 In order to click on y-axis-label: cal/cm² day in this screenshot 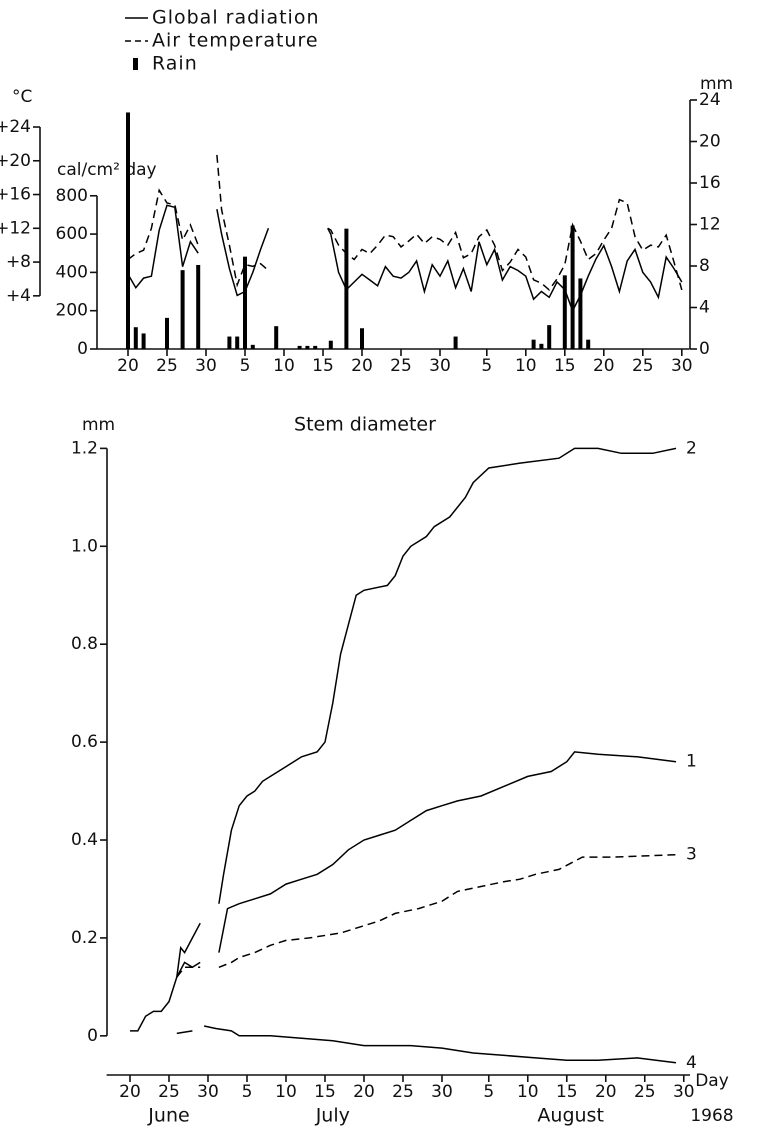, I will do `click(107, 170)`.